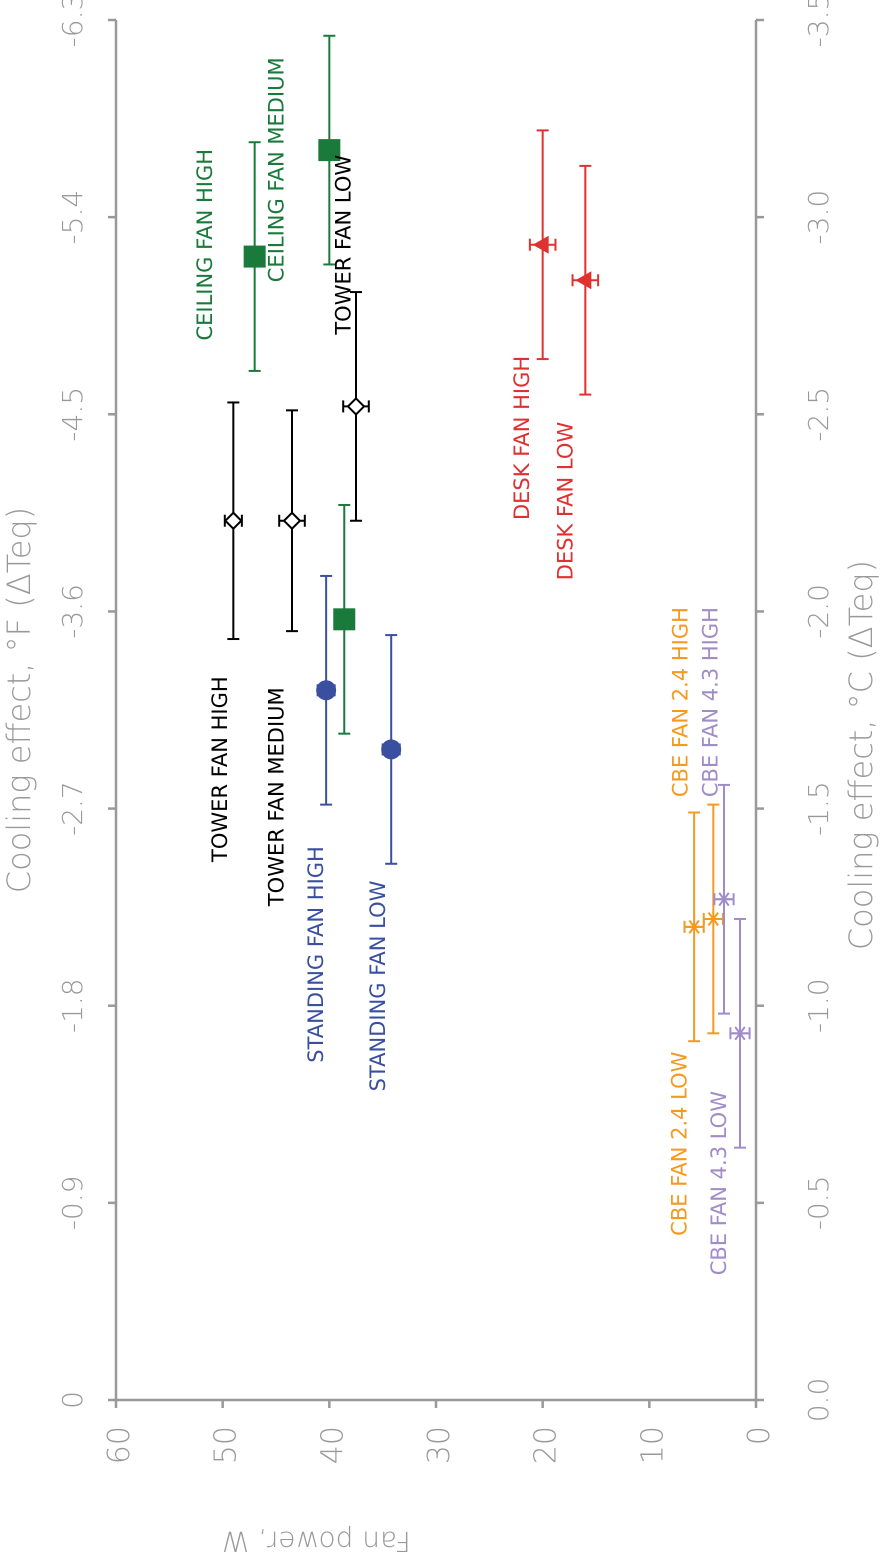  What do you see at coordinates (546, 1445) in the screenshot?
I see `power-tick-label: 20` at bounding box center [546, 1445].